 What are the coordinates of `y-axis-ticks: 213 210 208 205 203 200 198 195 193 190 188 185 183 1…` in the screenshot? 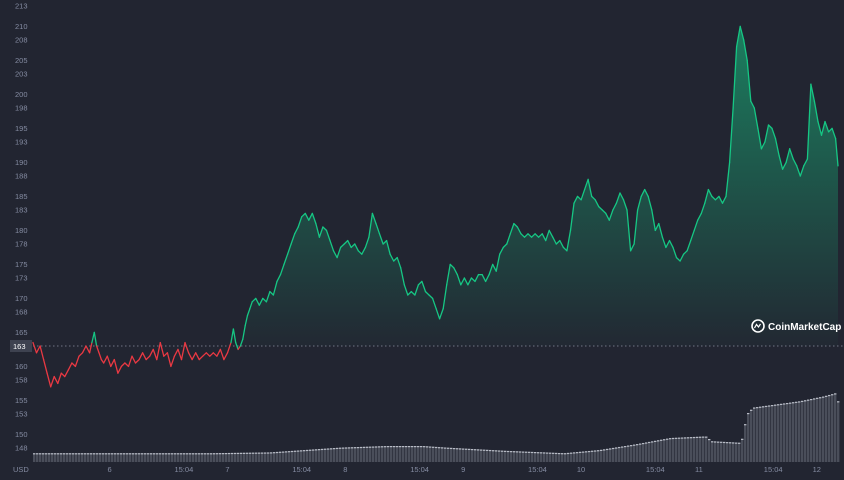 It's located at (21, 227).